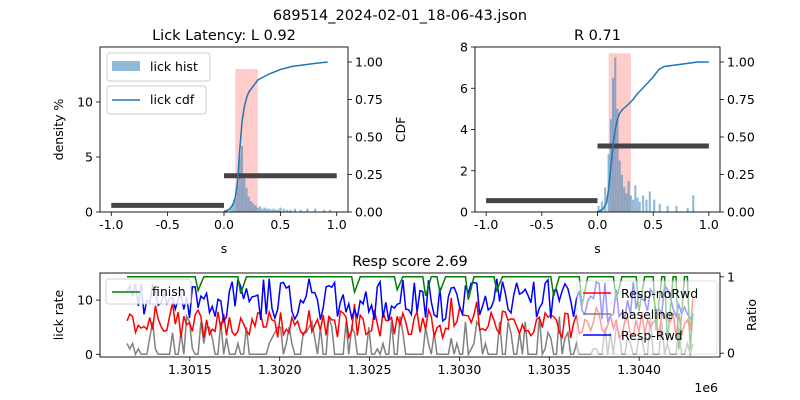 The width and height of the screenshot is (800, 400). Describe the element at coordinates (549, 369) in the screenshot. I see `bottom-xtick-label: 1.3035` at that location.